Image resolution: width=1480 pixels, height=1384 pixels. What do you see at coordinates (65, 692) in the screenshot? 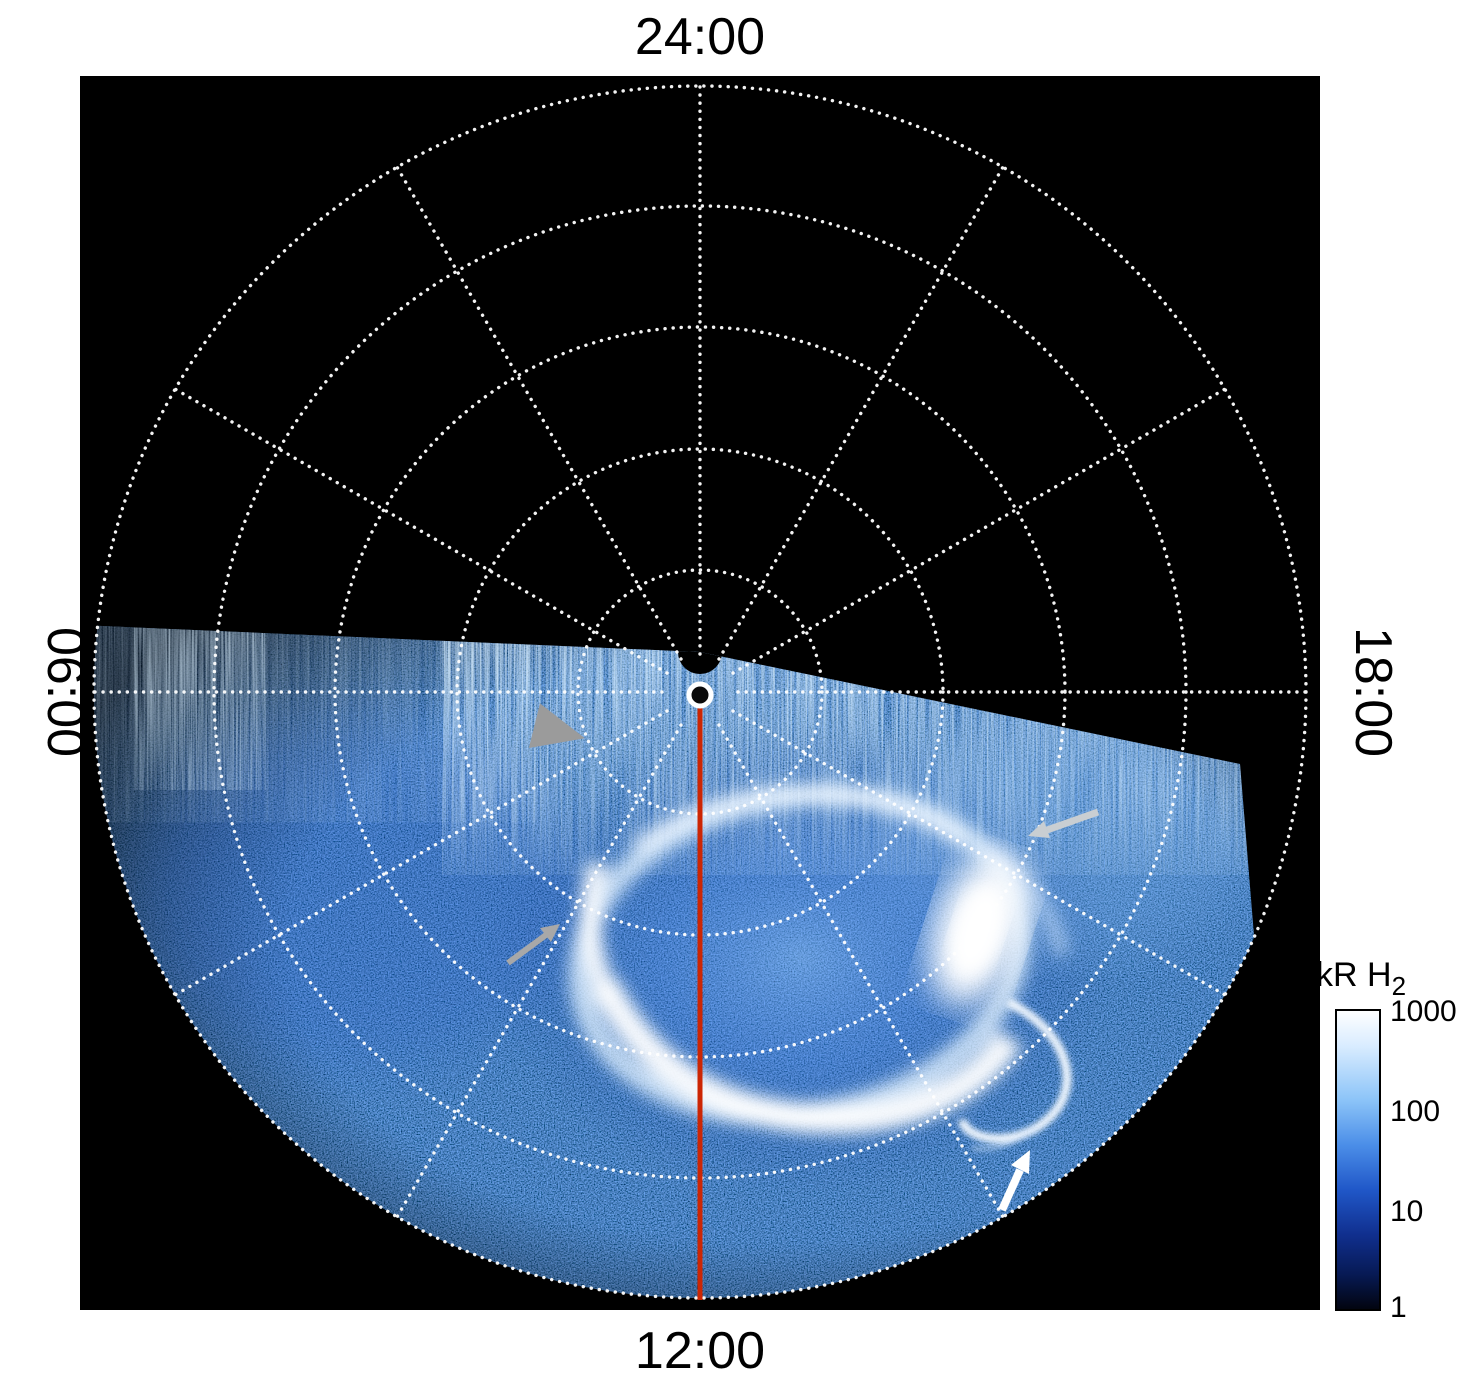
I see `label-left-0600: 06:00` at bounding box center [65, 692].